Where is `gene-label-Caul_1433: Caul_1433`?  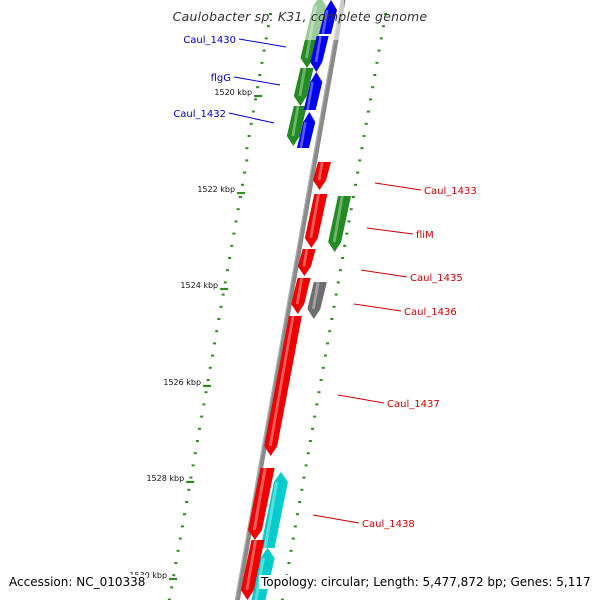 gene-label-Caul_1433: Caul_1433 is located at coordinates (450, 191).